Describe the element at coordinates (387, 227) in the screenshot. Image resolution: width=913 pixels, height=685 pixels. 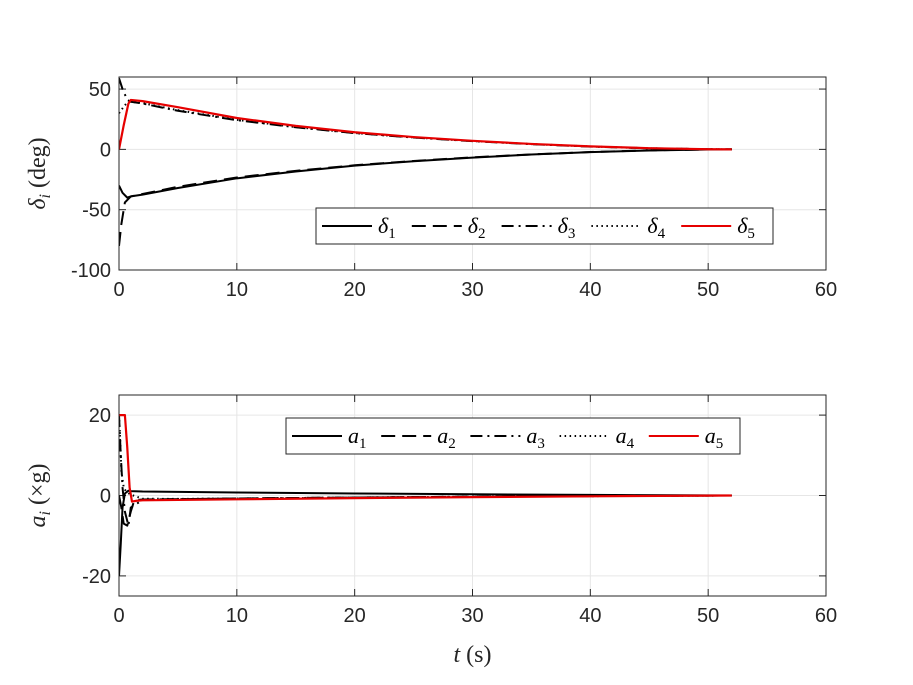
I see `legend-label-δ1: δ1` at that location.